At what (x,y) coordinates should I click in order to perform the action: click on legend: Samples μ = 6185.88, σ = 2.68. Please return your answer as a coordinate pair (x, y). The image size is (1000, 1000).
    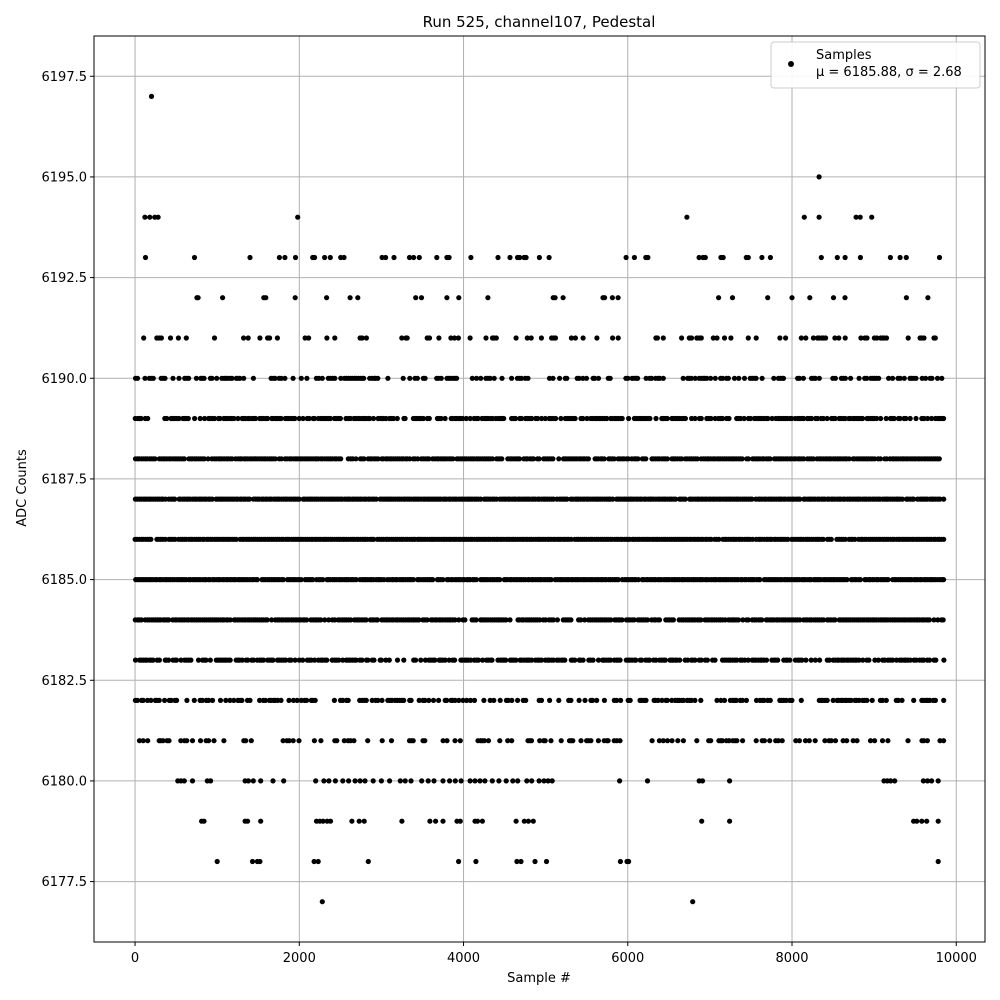
    Looking at the image, I should click on (875, 65).